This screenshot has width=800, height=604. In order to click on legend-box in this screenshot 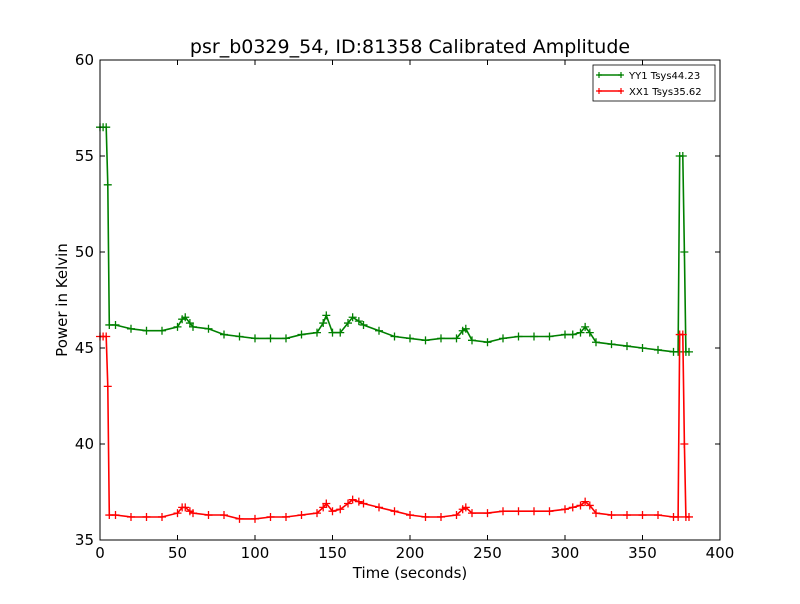, I will do `click(654, 83)`.